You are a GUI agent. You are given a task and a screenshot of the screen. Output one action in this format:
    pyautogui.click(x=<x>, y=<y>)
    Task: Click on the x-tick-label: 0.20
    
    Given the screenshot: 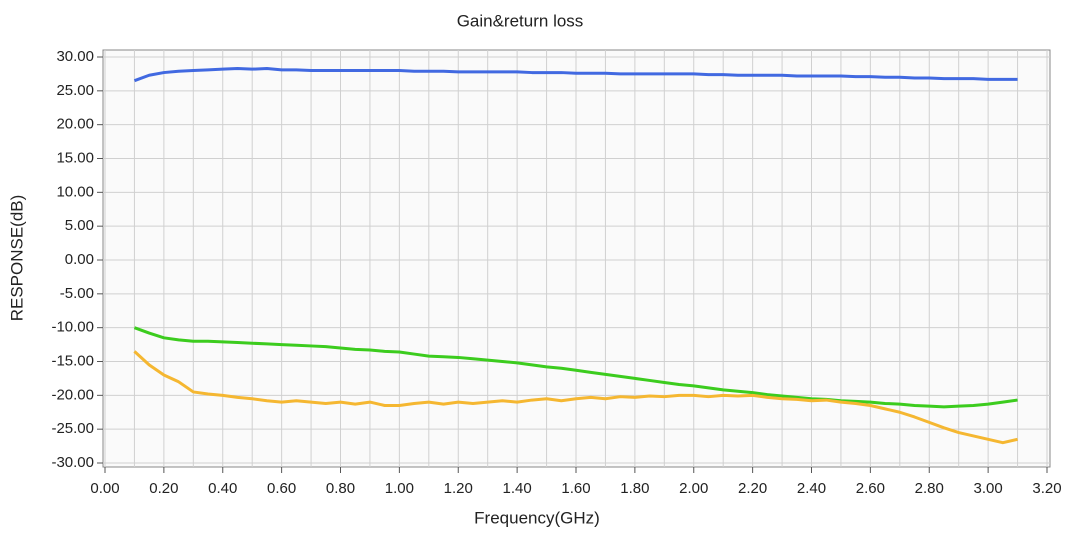 What is the action you would take?
    pyautogui.click(x=163, y=488)
    